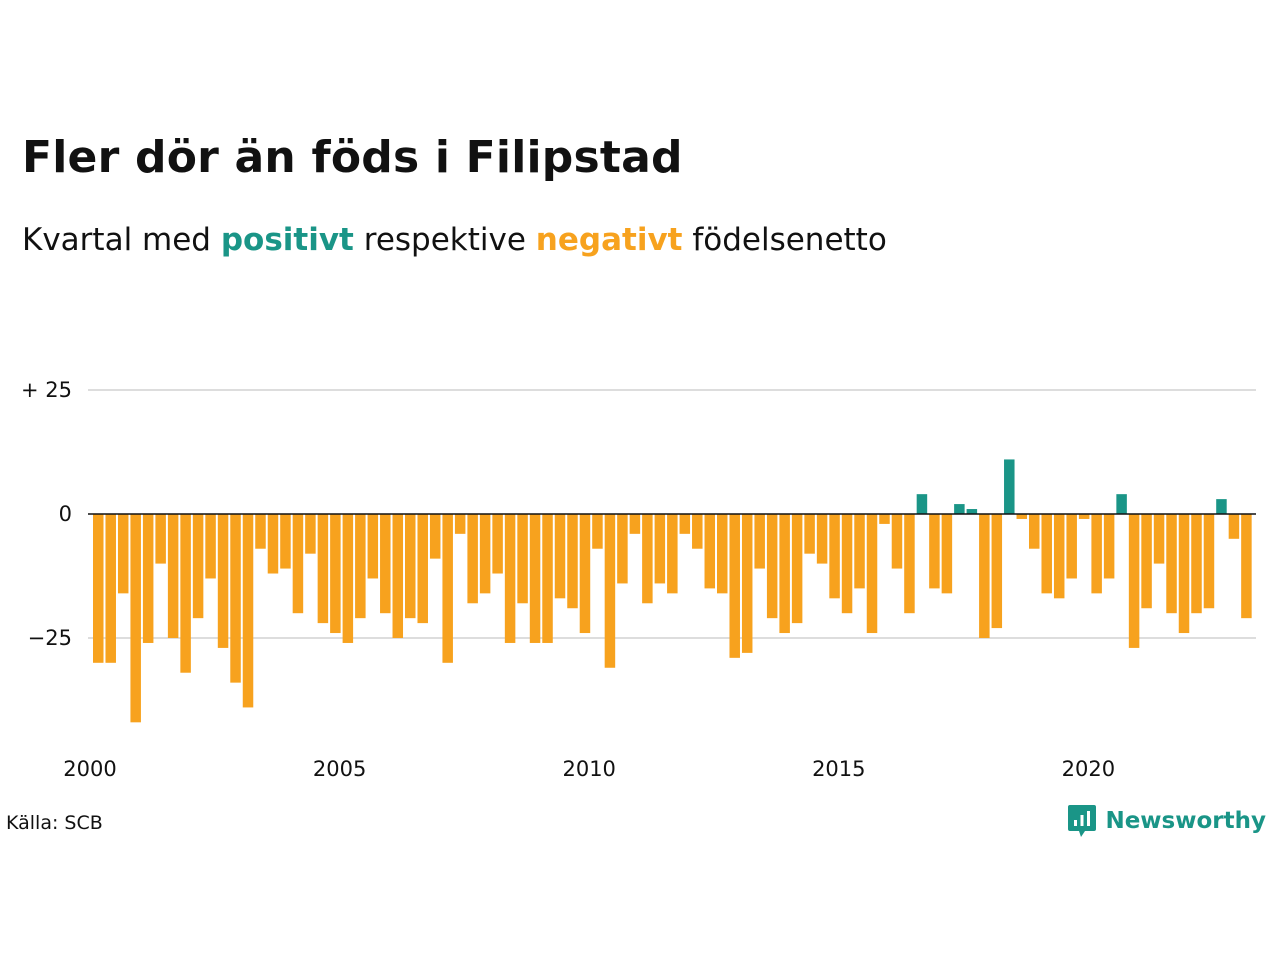 This screenshot has width=1280, height=960. What do you see at coordinates (116, 240) in the screenshot?
I see `subtitle-prefix: Kvartal med` at bounding box center [116, 240].